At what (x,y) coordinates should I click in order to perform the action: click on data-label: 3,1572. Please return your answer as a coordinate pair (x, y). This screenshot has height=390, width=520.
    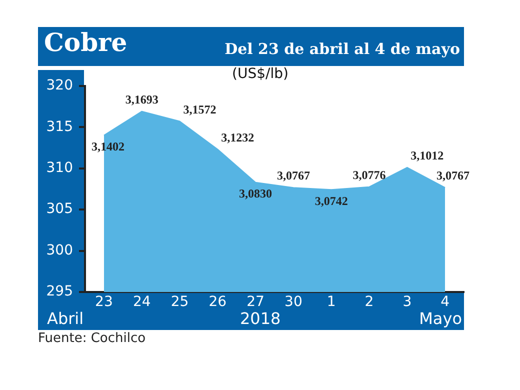
    Looking at the image, I should click on (199, 109).